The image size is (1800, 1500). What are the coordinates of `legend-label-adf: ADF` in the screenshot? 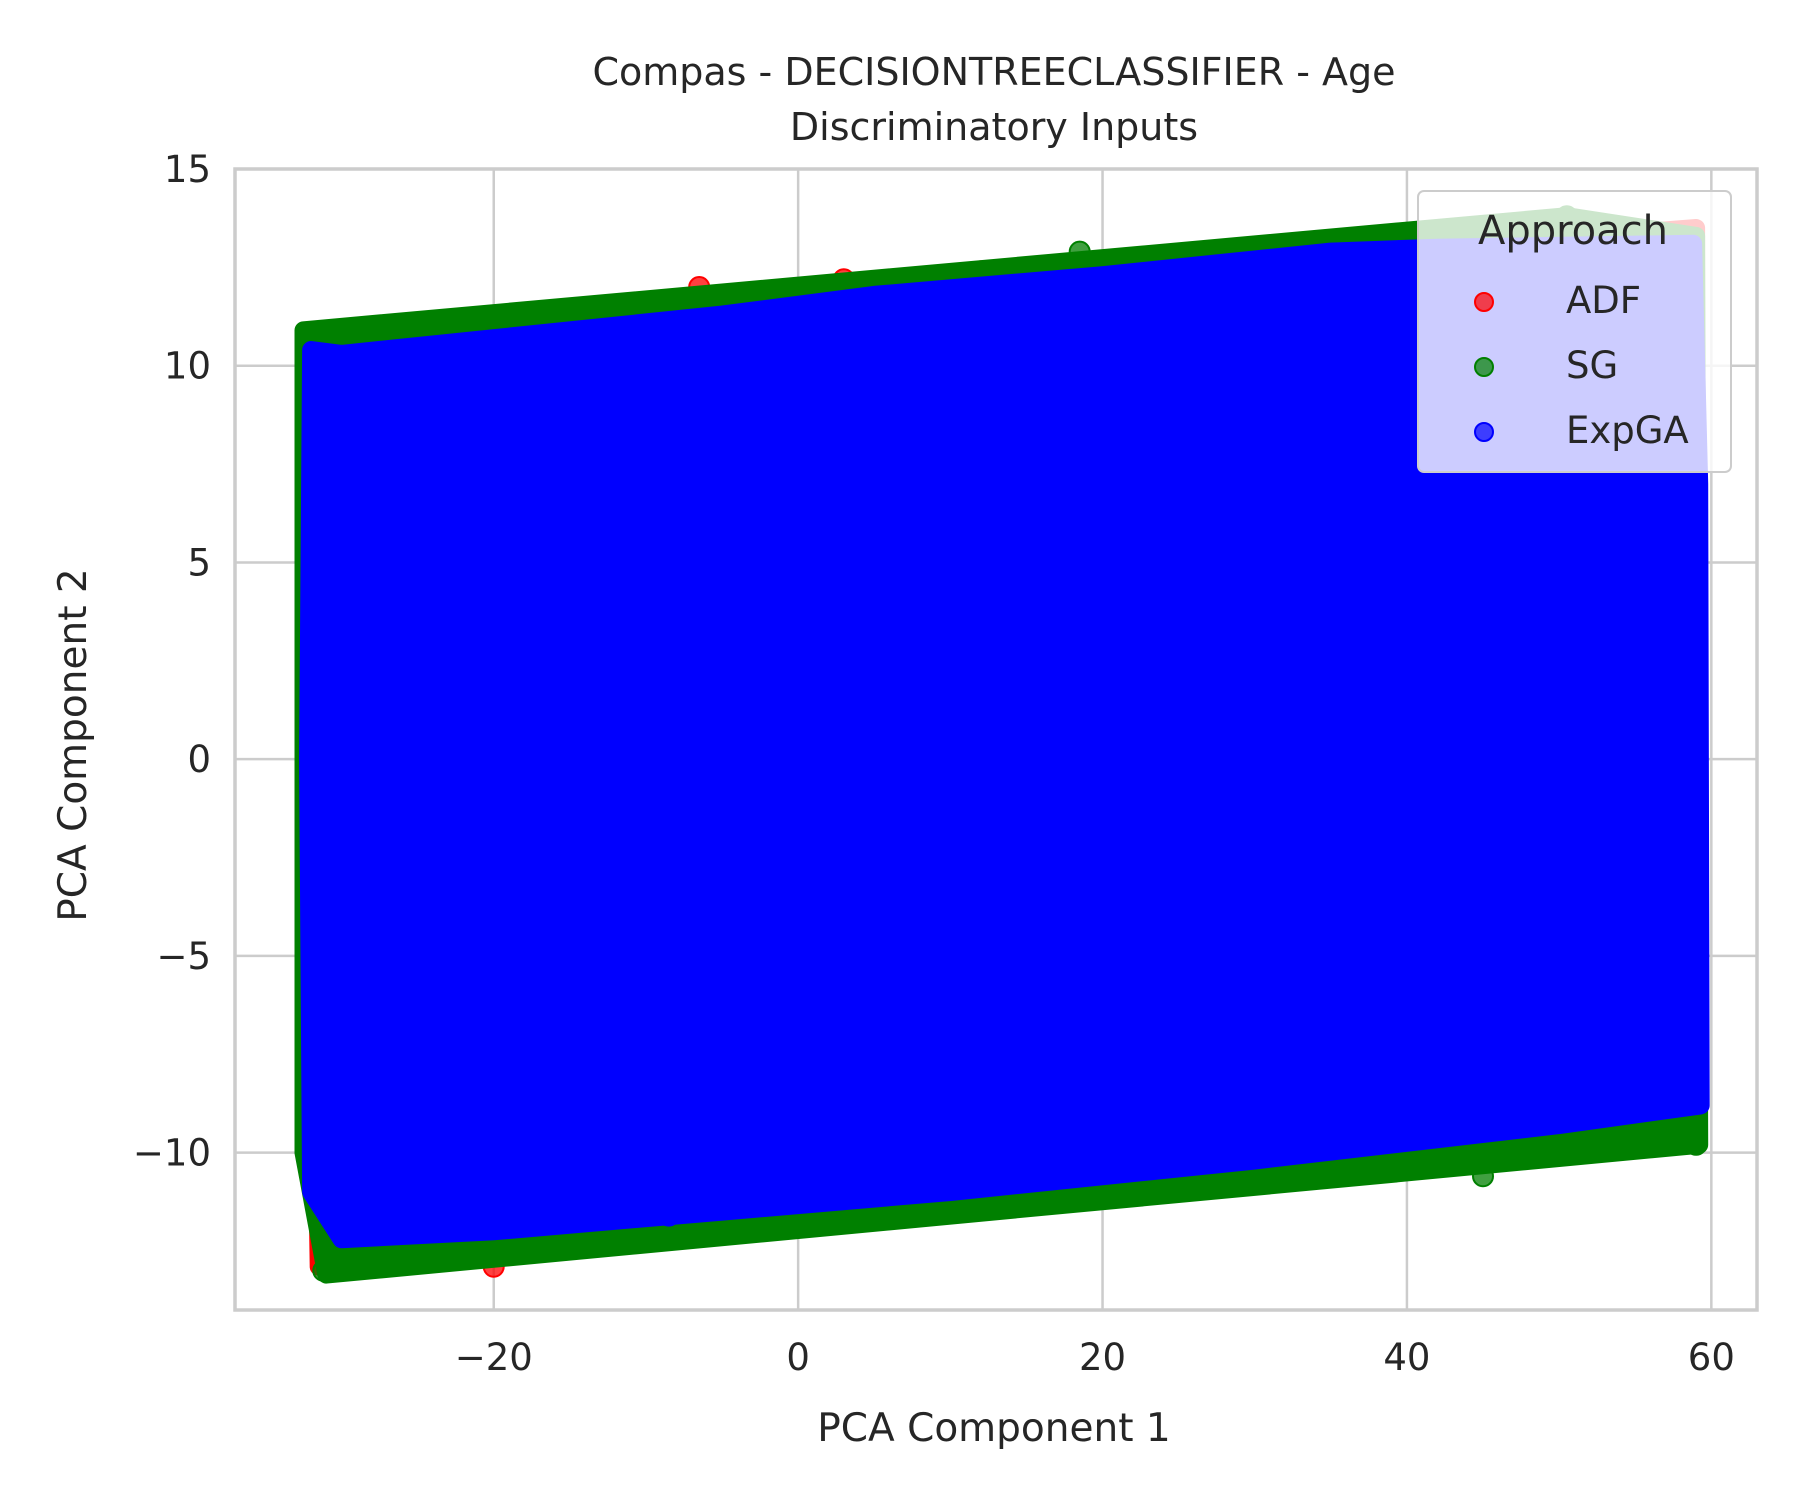 It's located at (1603, 300).